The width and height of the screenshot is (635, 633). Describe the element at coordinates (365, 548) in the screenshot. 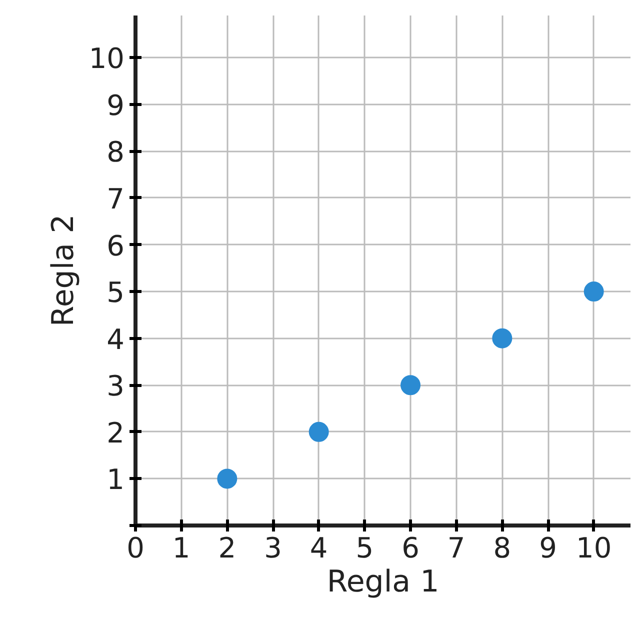

I see `x-tick-label: 5` at that location.